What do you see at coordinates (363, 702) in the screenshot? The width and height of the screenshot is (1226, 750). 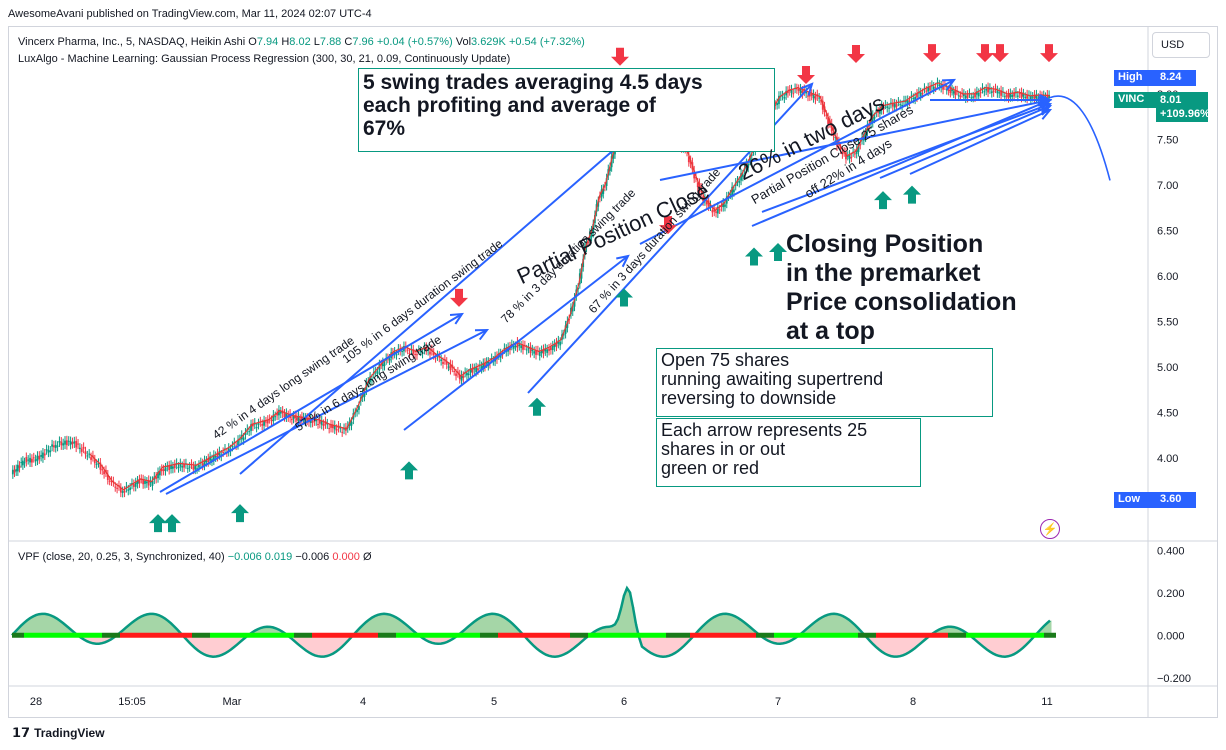 I see `time-tick-label: 4` at bounding box center [363, 702].